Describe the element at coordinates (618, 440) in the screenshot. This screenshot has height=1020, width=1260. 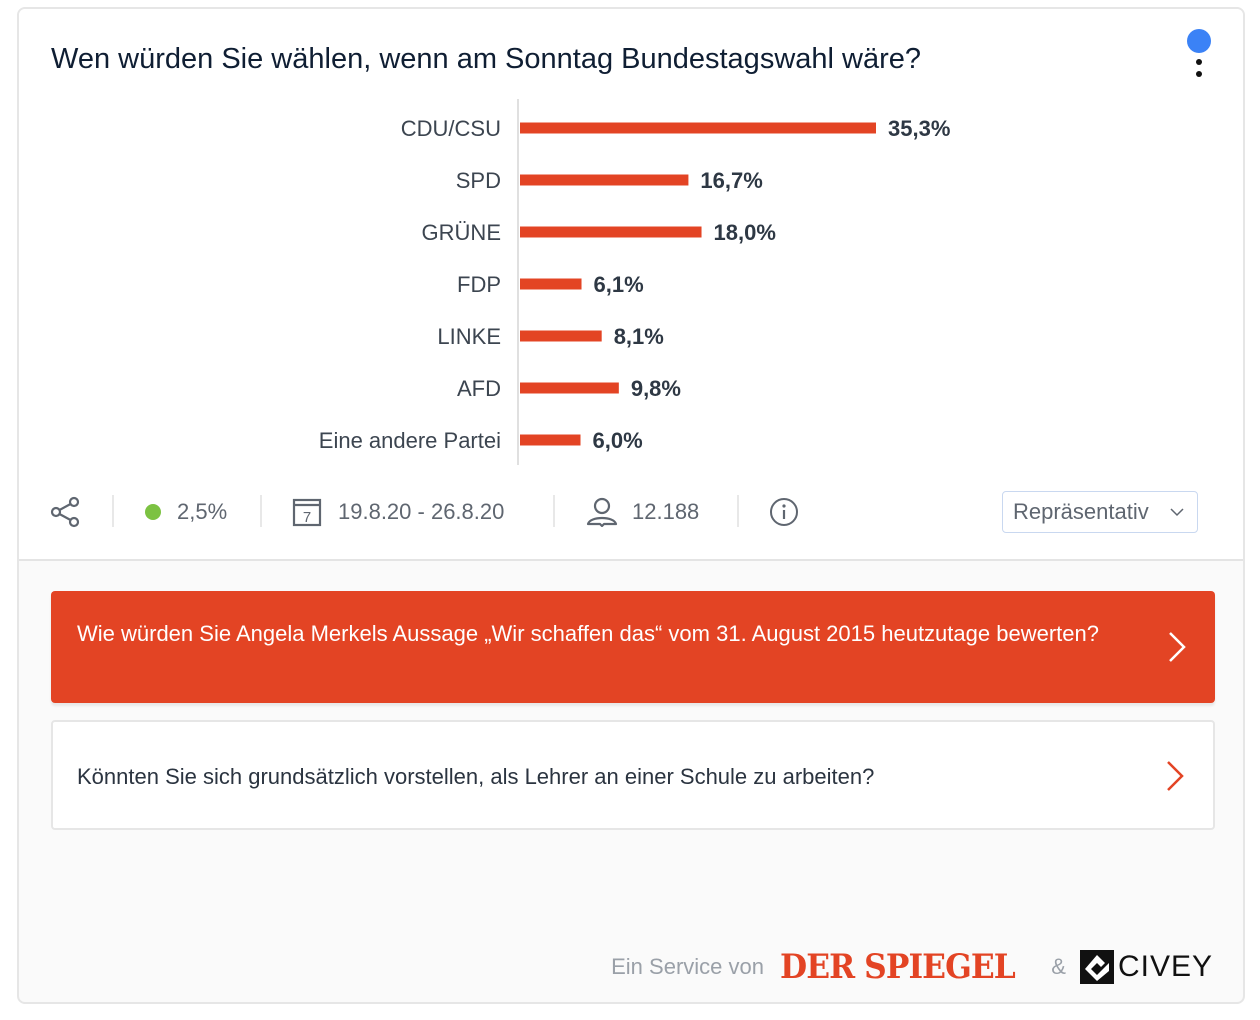
I see `value-label: 6,0%` at that location.